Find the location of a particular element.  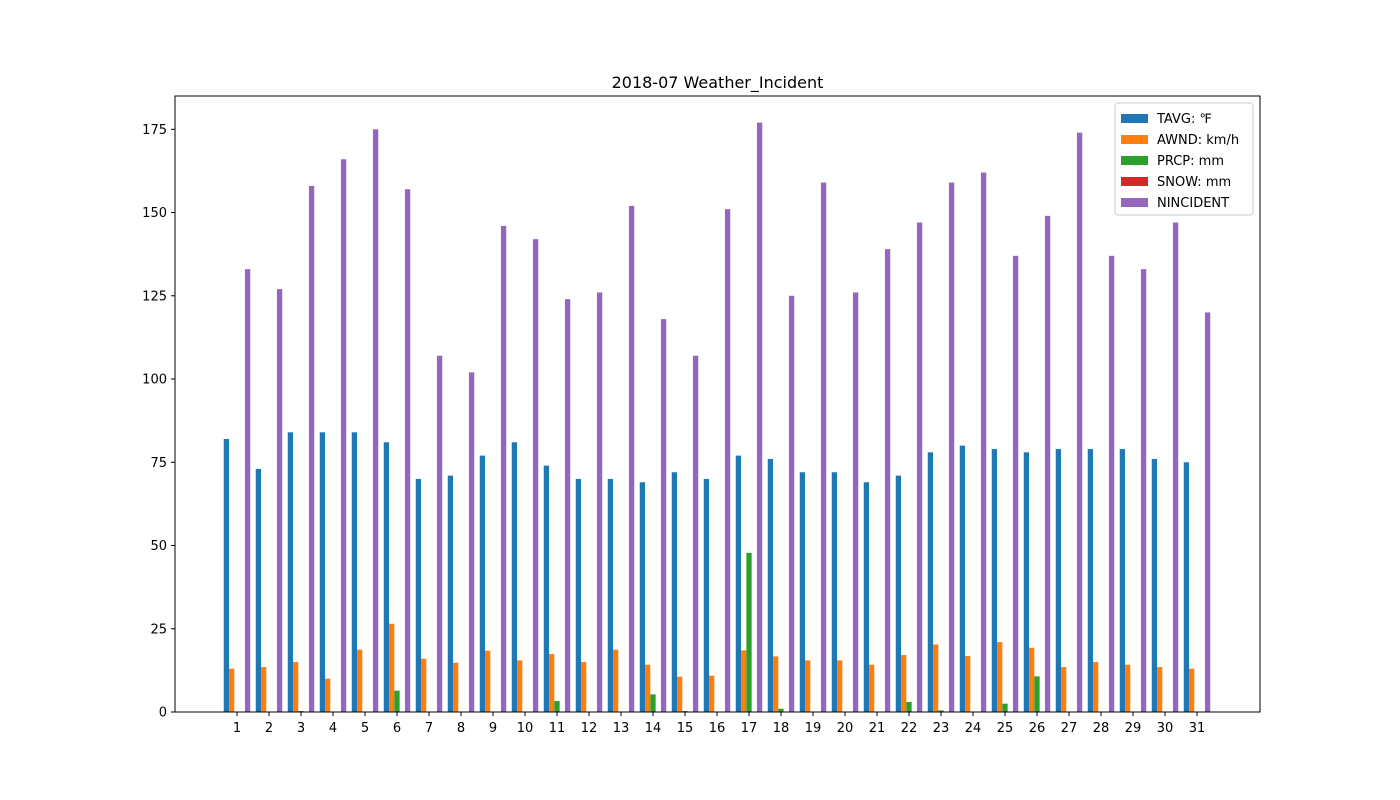

x-tick-label: 21 is located at coordinates (877, 728).